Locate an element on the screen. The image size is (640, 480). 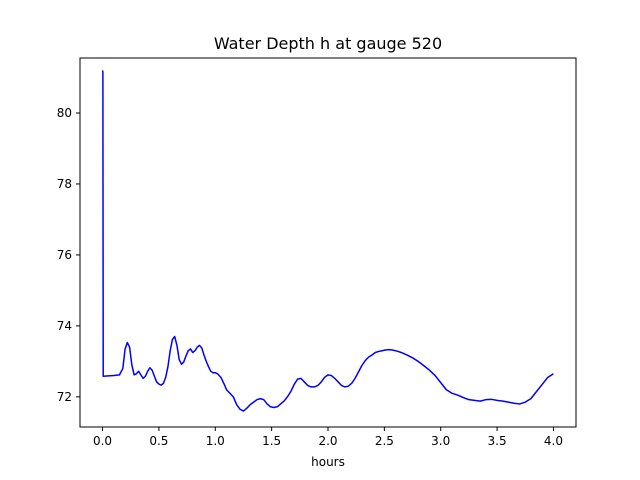
y-tick-label: 74 is located at coordinates (64, 326).